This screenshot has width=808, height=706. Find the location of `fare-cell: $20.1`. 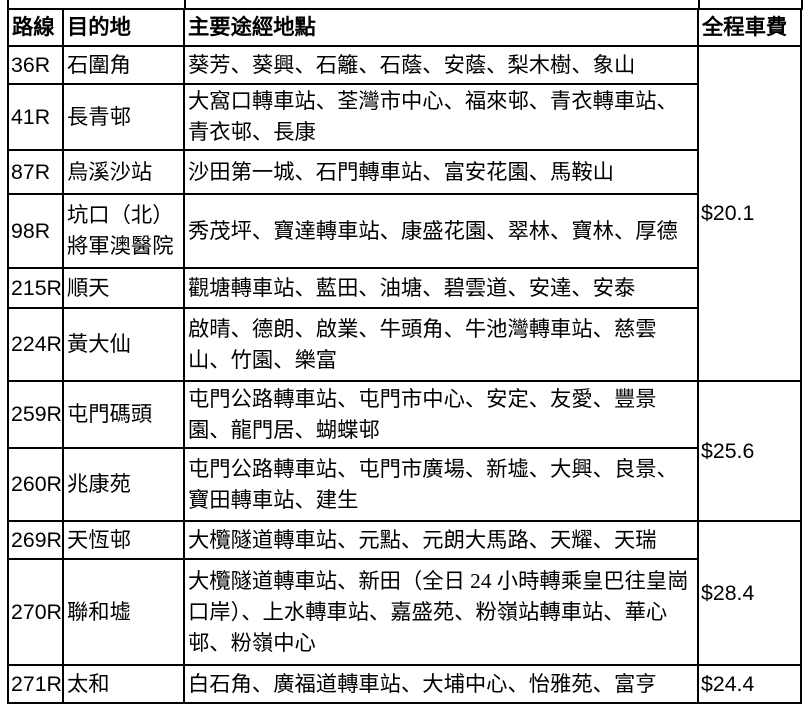

fare-cell: $20.1 is located at coordinates (749, 213).